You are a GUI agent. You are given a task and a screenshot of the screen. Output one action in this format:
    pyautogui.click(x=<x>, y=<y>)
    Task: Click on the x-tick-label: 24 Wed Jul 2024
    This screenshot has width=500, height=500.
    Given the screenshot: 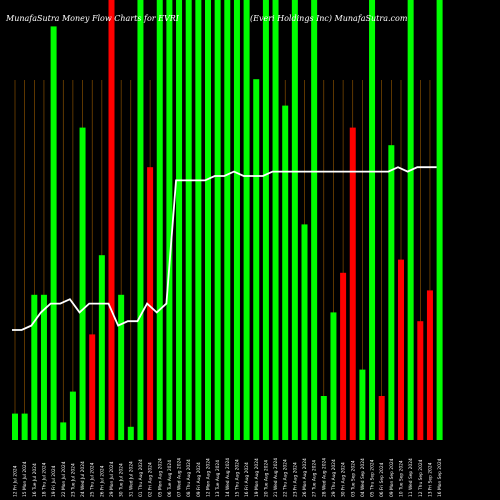 What is the action you would take?
    pyautogui.click(x=83, y=479)
    